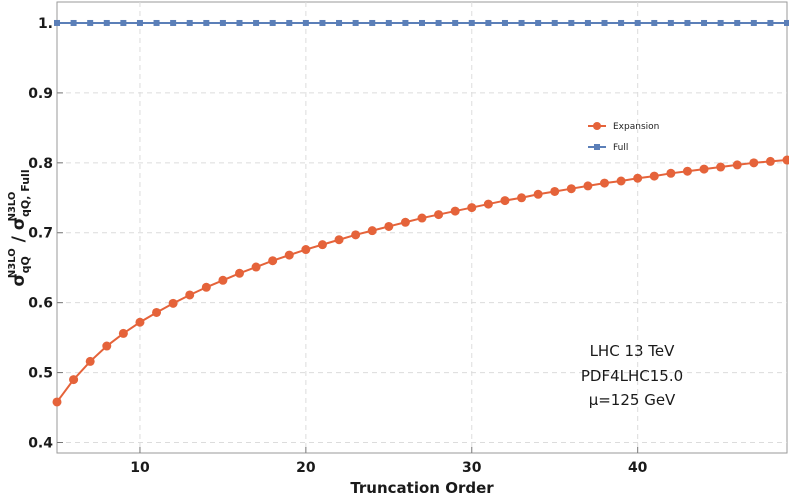 Image resolution: width=789 pixels, height=497 pixels. I want to click on annotation-box: LHC 13 TeV PDF4LHC15.0 μ=125 GeV, so click(632, 375).